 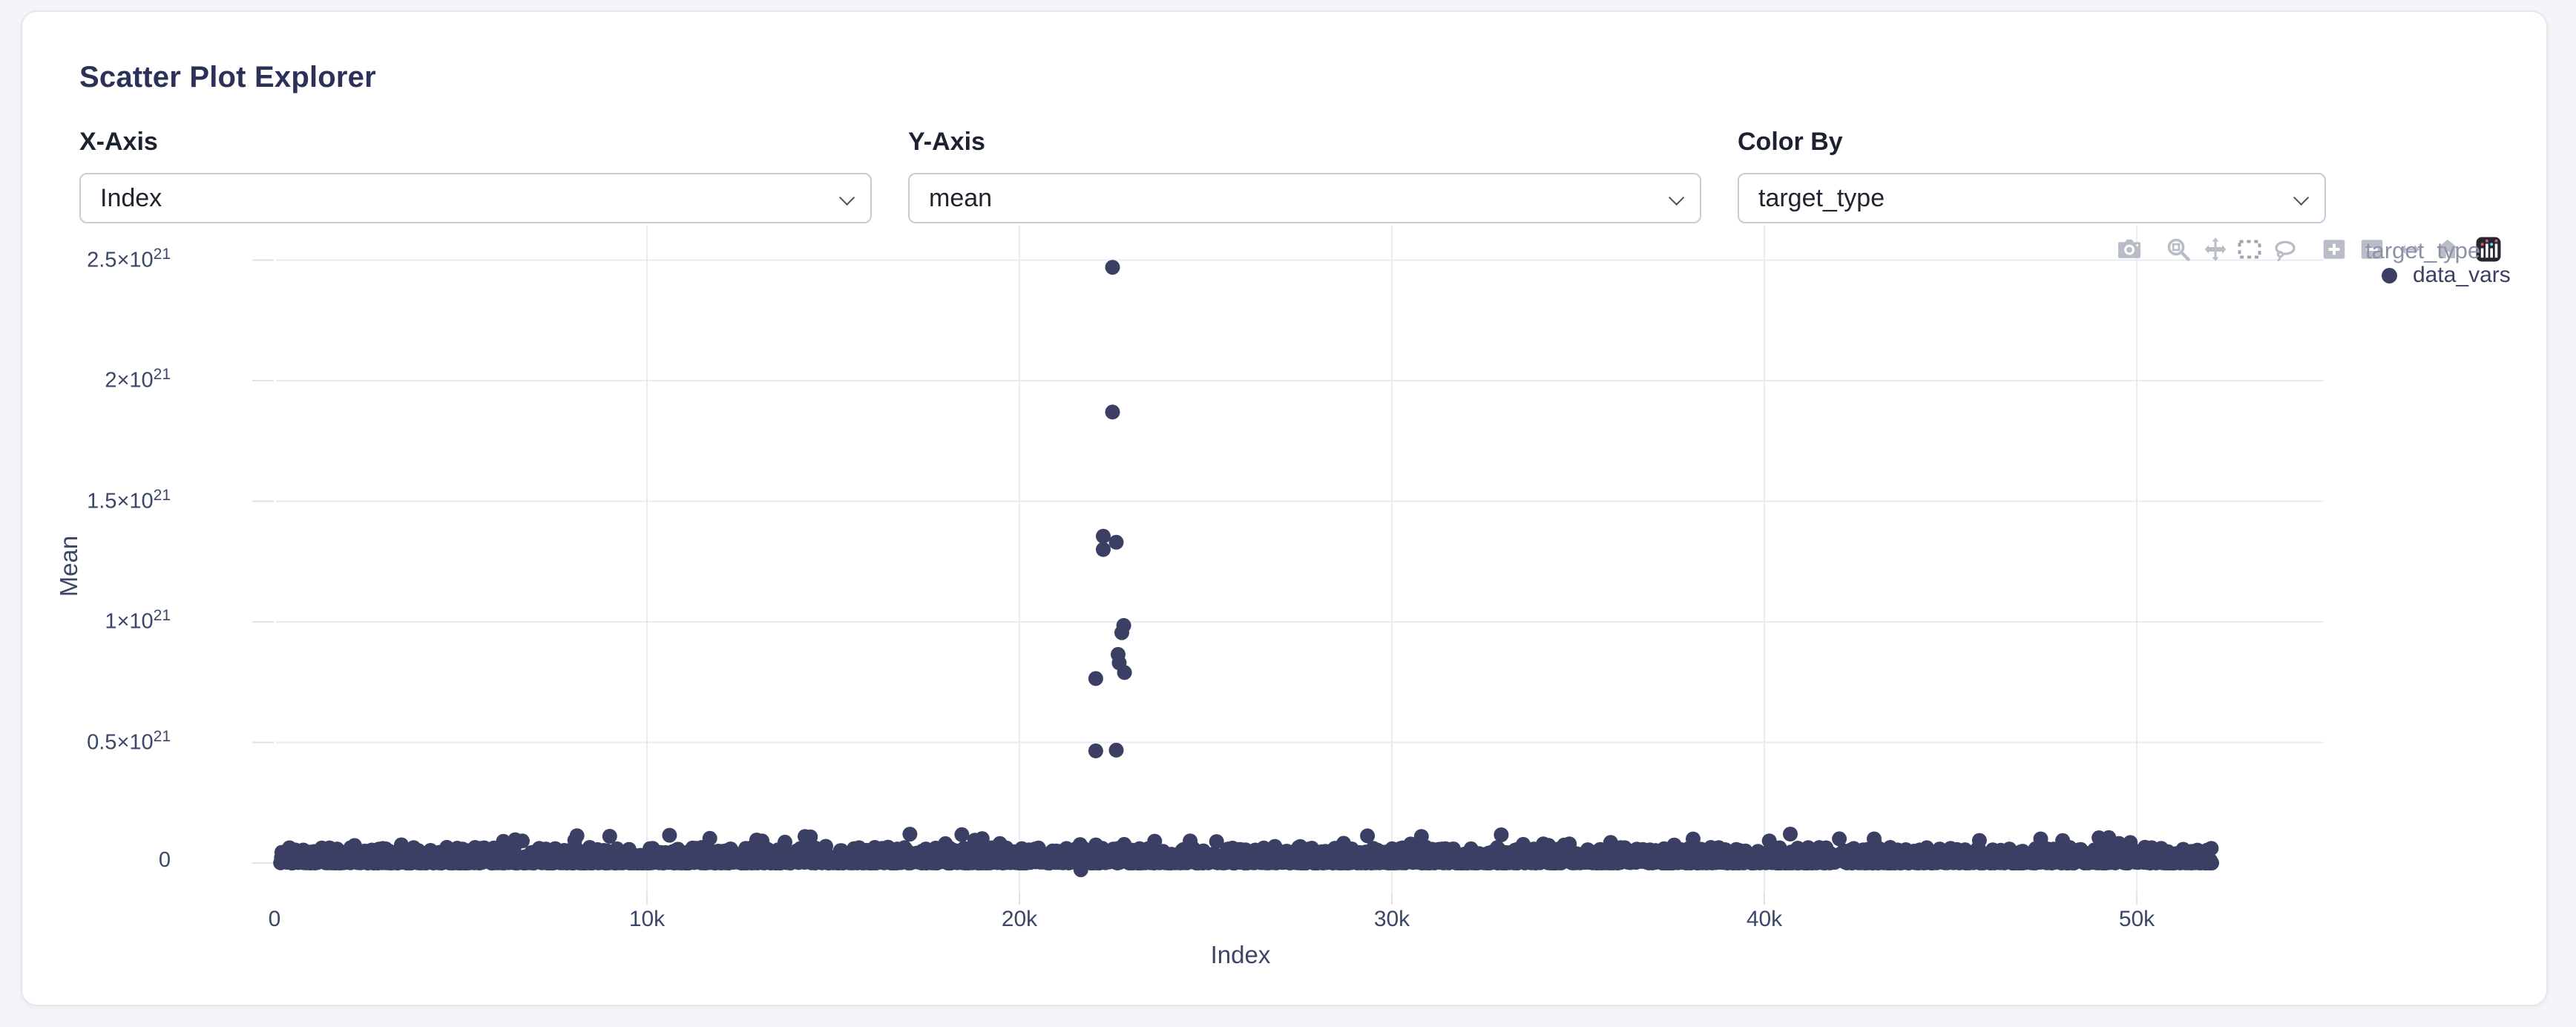 I want to click on zoom-in-button, so click(x=2336, y=250).